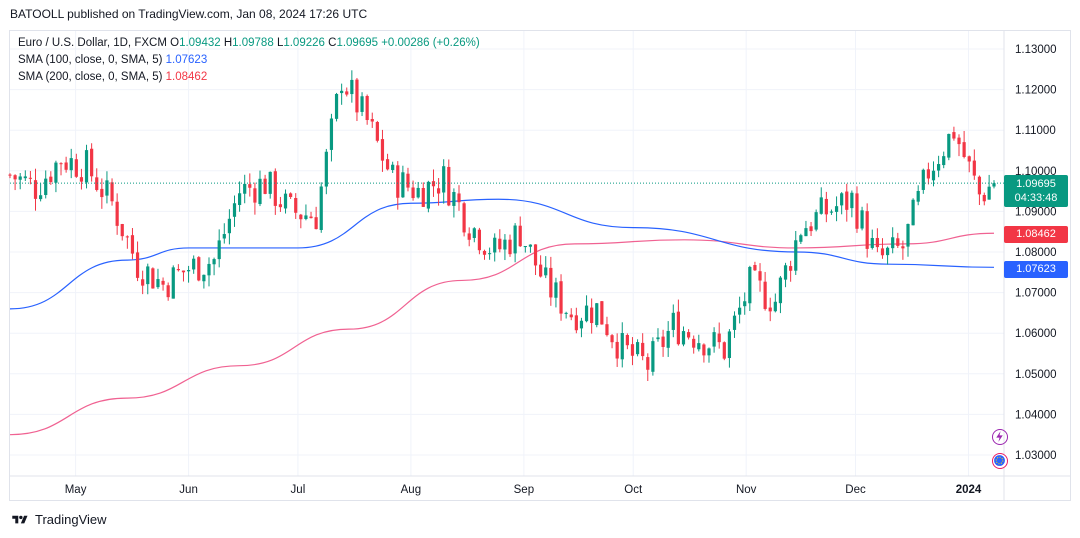  I want to click on legend-sma100-row: SMA (100, close, 0, SMA, 5) 1.07623, so click(249, 60).